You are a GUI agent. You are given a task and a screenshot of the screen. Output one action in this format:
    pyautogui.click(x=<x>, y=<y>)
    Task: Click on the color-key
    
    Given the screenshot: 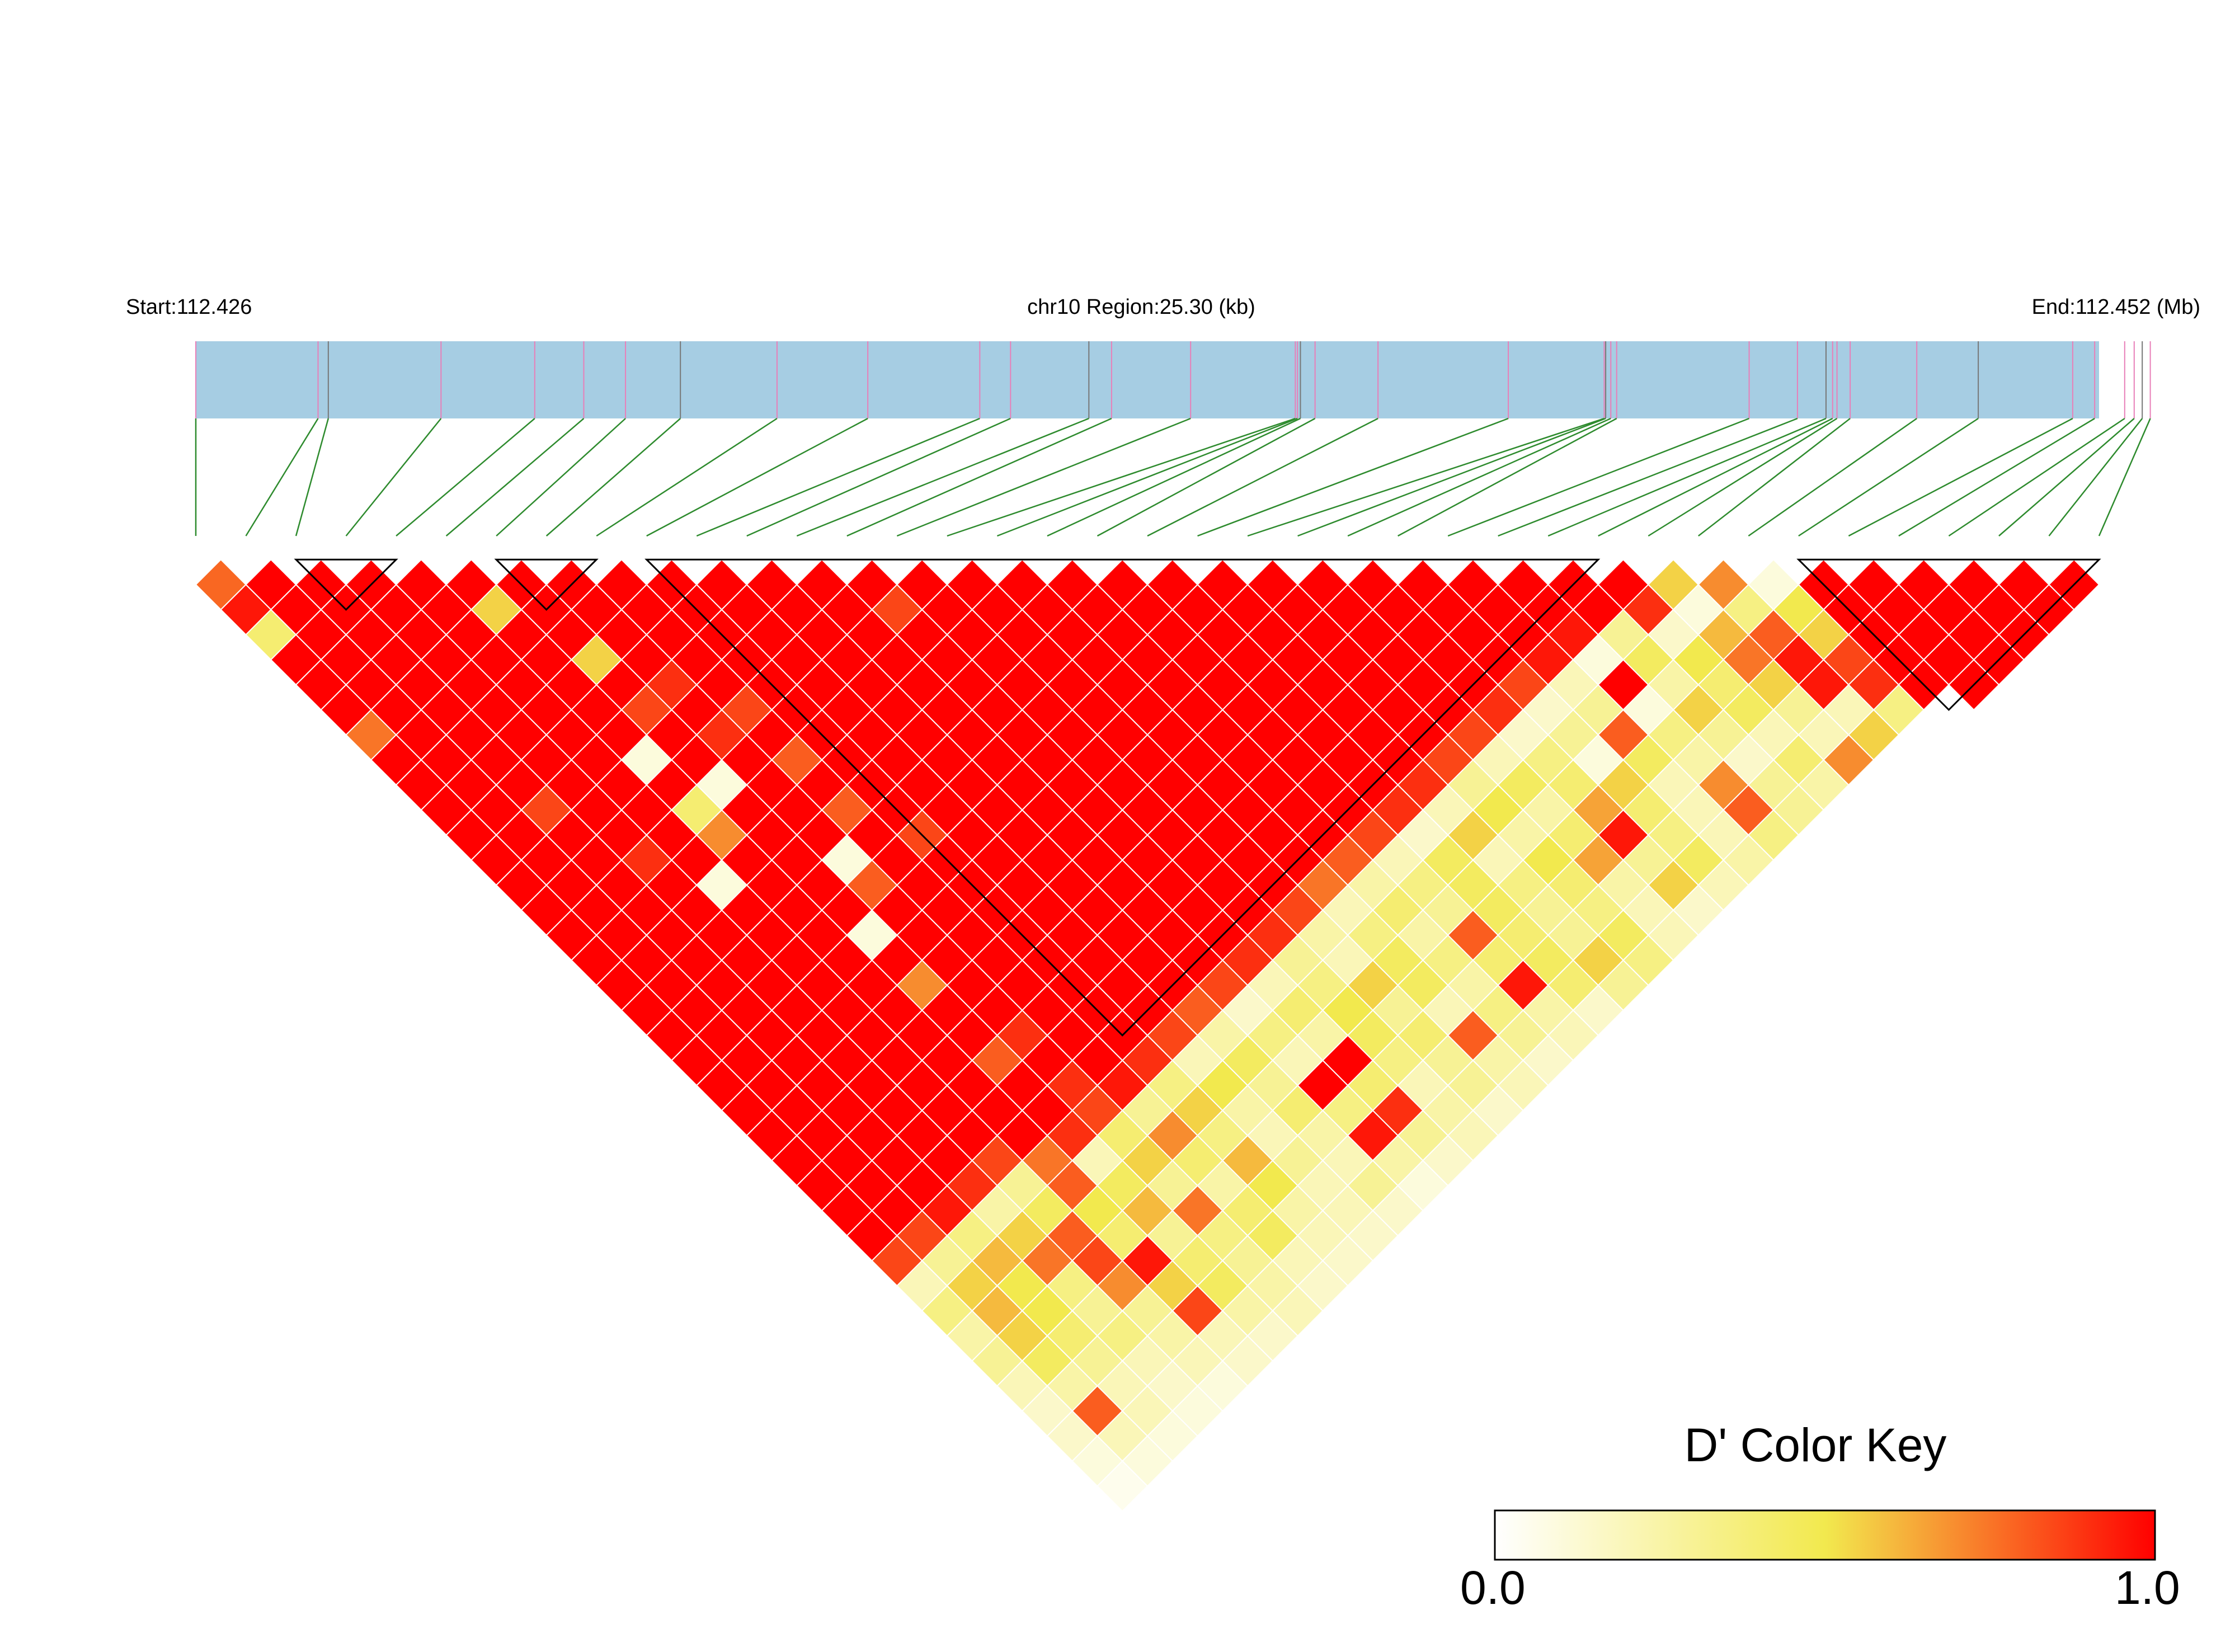 What is the action you would take?
    pyautogui.click(x=1825, y=1535)
    